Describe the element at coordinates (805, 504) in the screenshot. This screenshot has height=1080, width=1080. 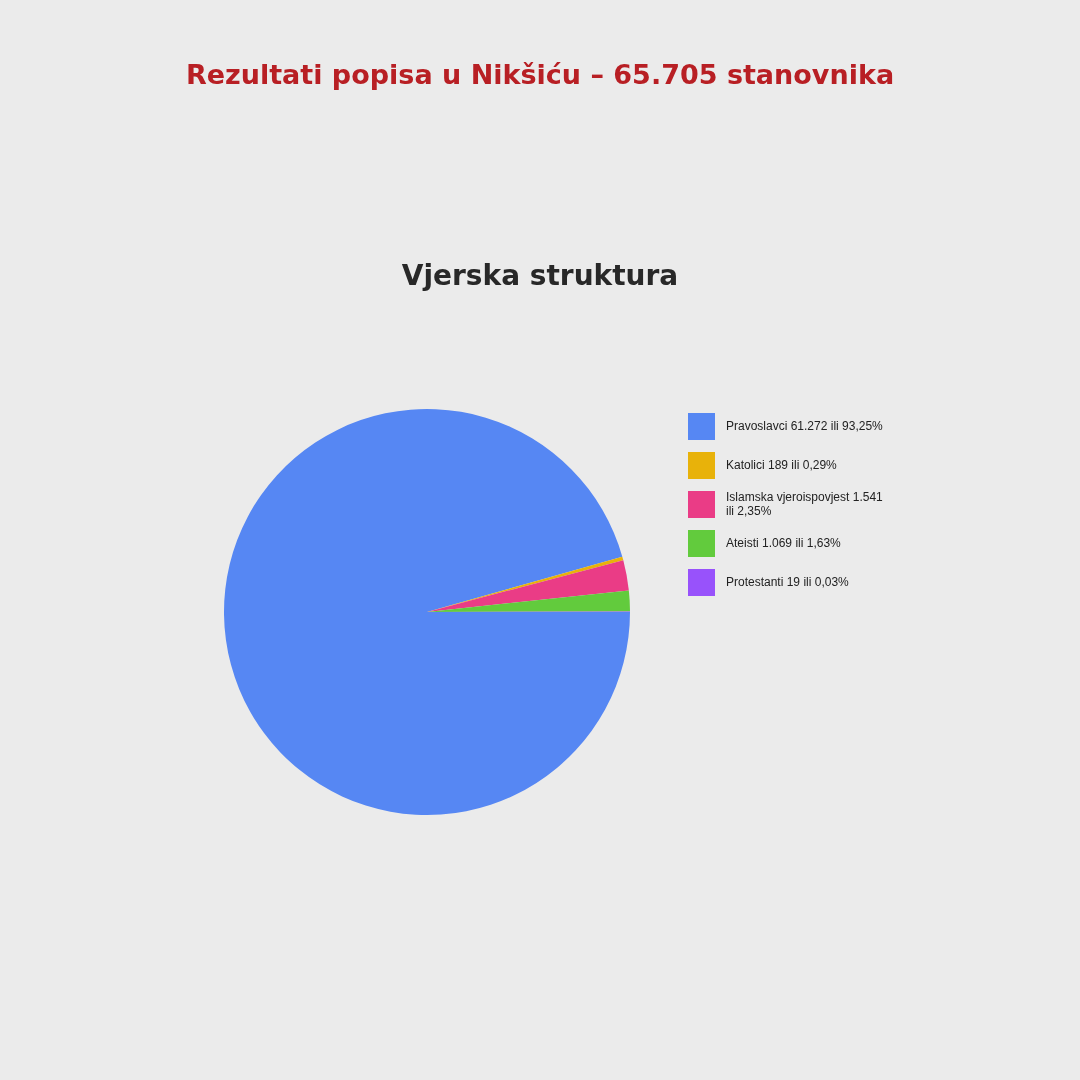
I see `legend-label: Islamska vjeroispovjest 1.541 ili 2,35%` at that location.